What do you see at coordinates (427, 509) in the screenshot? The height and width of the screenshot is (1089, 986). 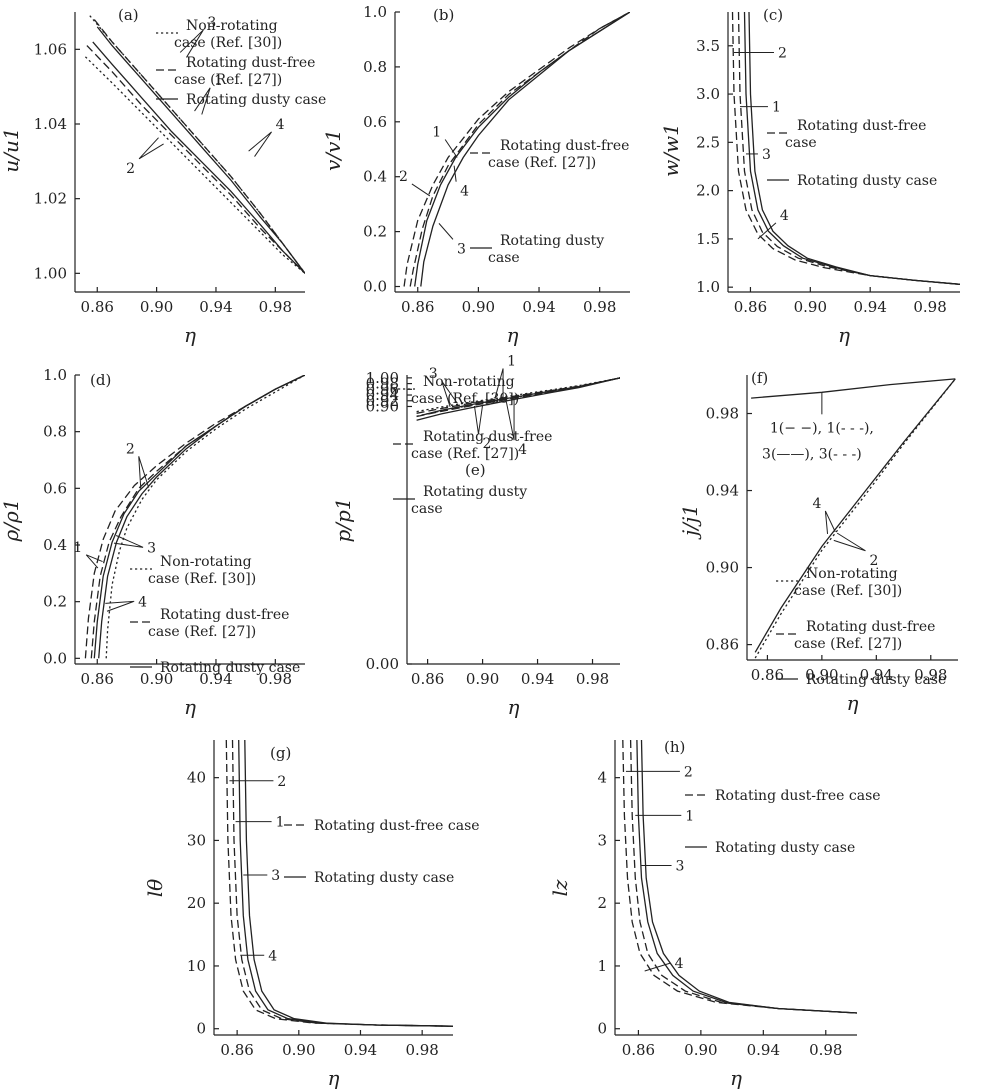 I see `legend-label: case` at bounding box center [427, 509].